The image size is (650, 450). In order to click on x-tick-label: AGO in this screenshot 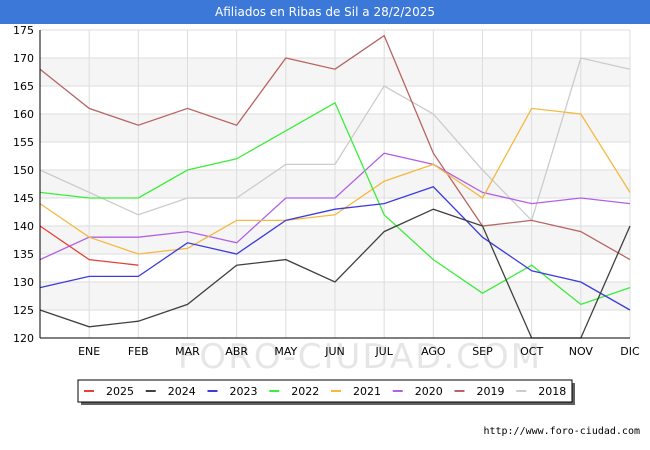, I will do `click(433, 351)`.